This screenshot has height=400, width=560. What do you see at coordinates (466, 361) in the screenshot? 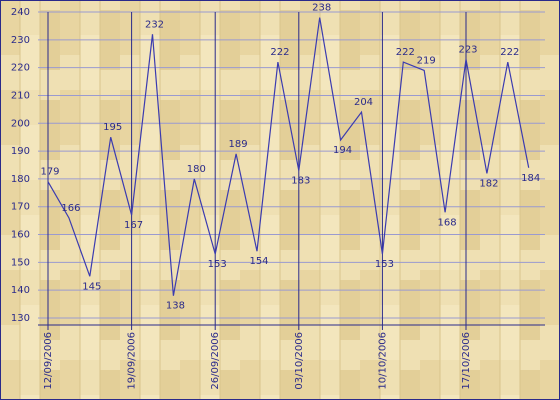
I see `x-tick-label: 17/10/2006` at bounding box center [466, 361].